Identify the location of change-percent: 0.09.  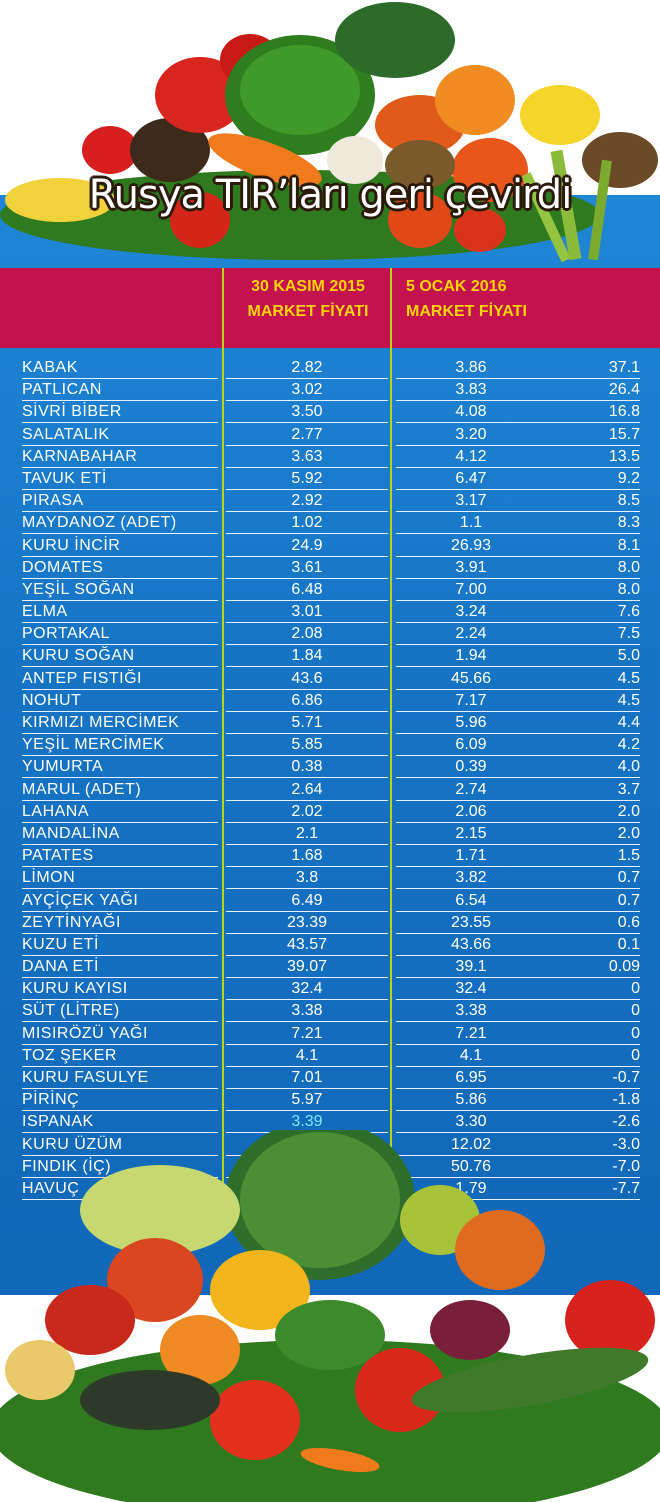
(593, 968).